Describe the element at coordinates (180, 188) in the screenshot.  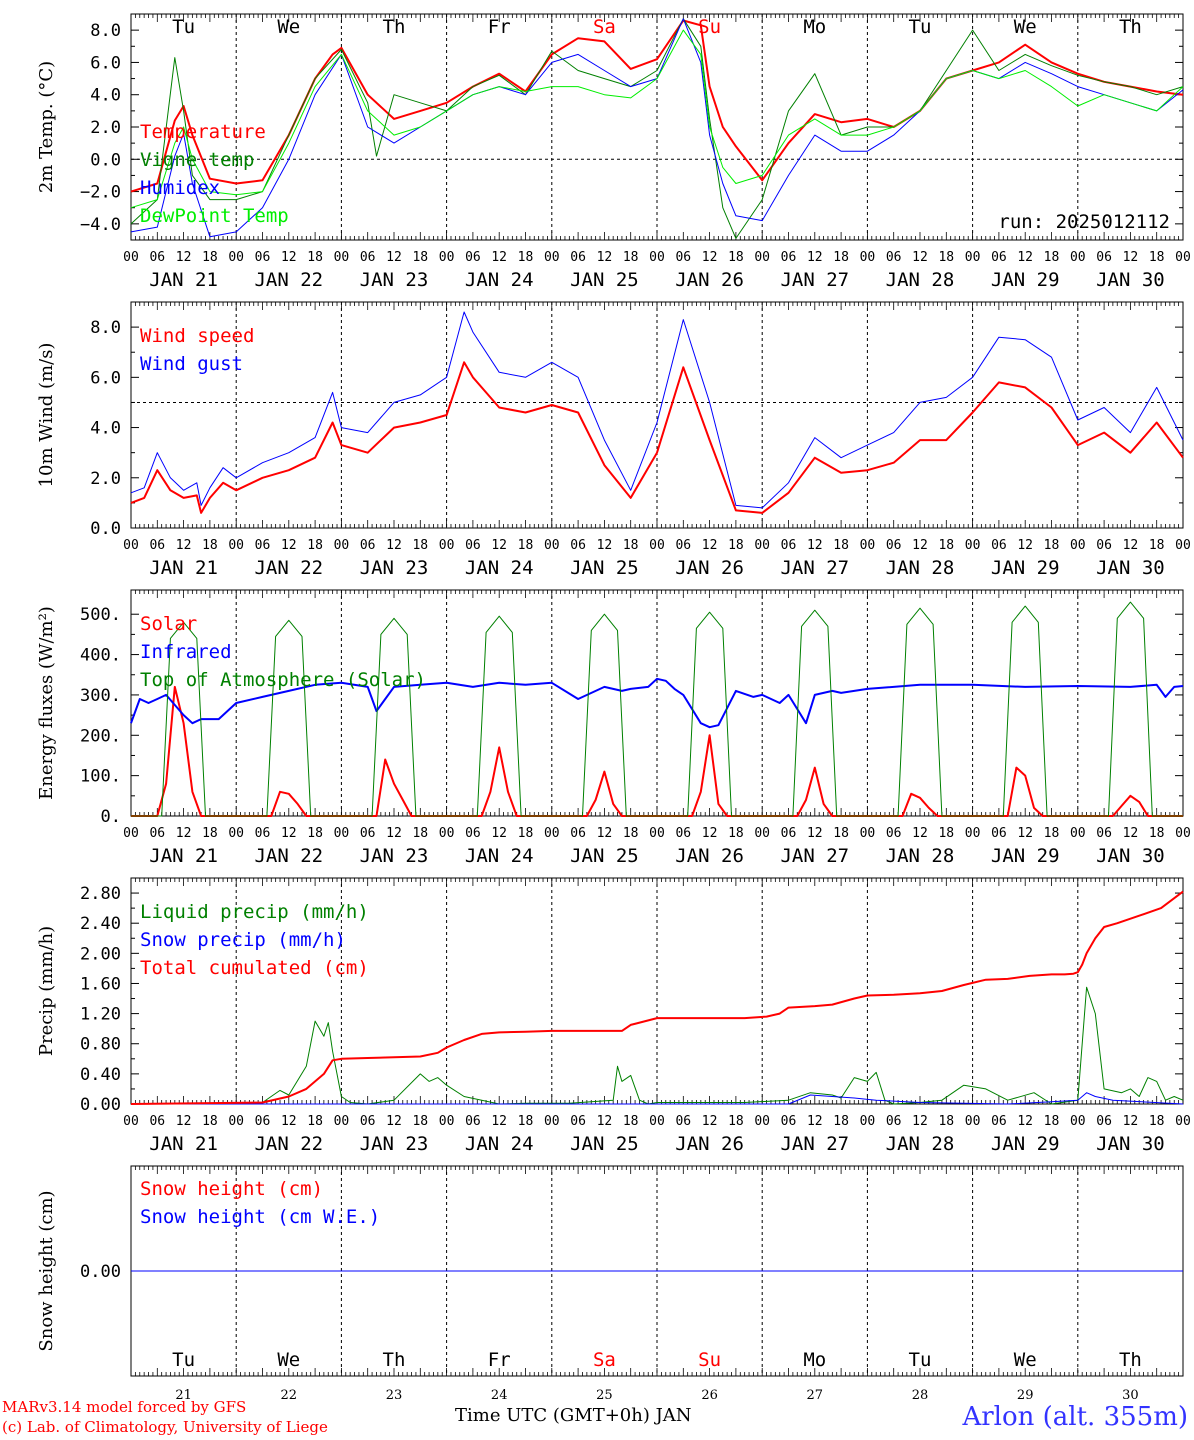
I see `legend-entry: Humidex` at that location.